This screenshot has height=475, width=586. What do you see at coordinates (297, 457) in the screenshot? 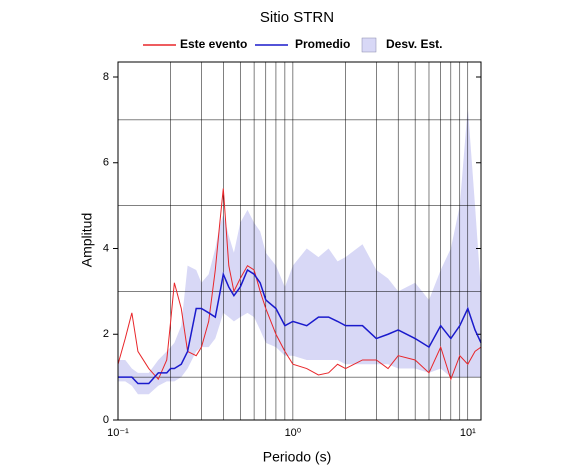
I see `x-axis-label: Periodo (s)` at bounding box center [297, 457].